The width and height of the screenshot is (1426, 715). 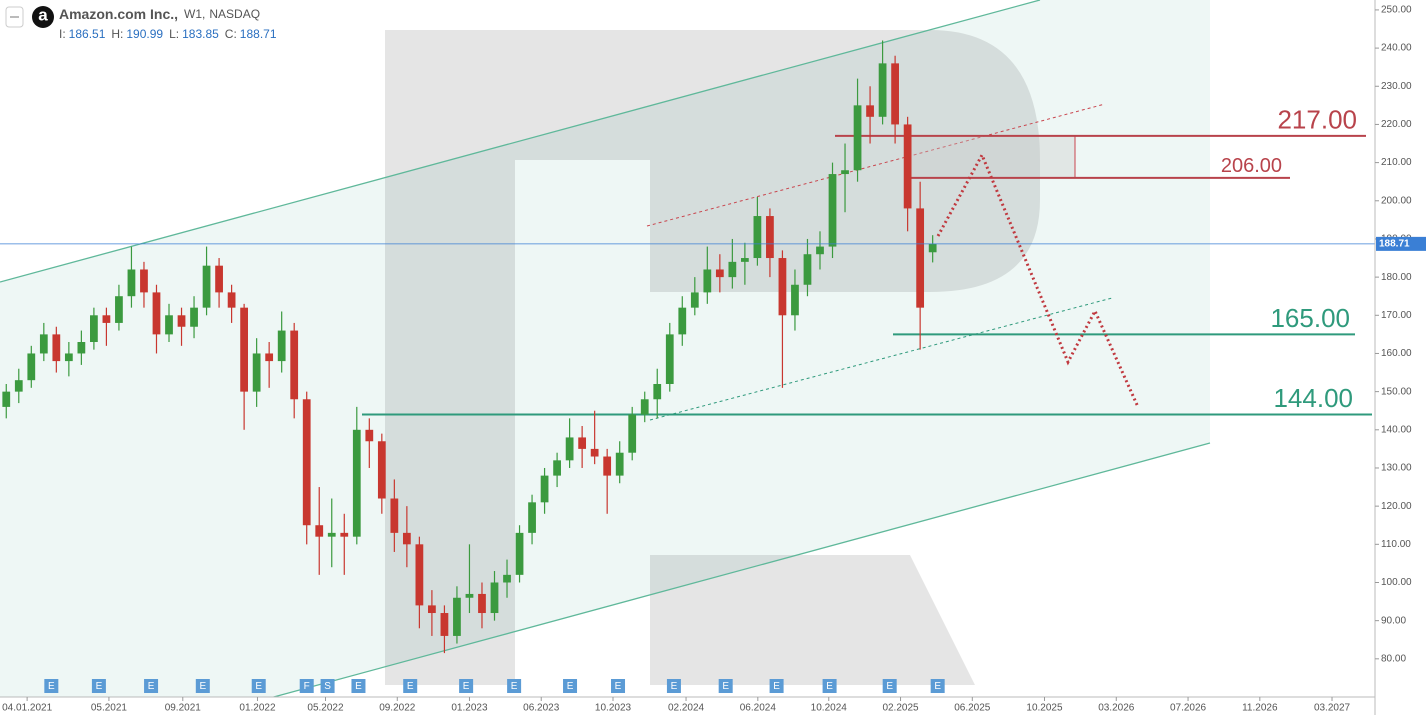 I want to click on y-tick-label: 130.00, so click(x=1396, y=468).